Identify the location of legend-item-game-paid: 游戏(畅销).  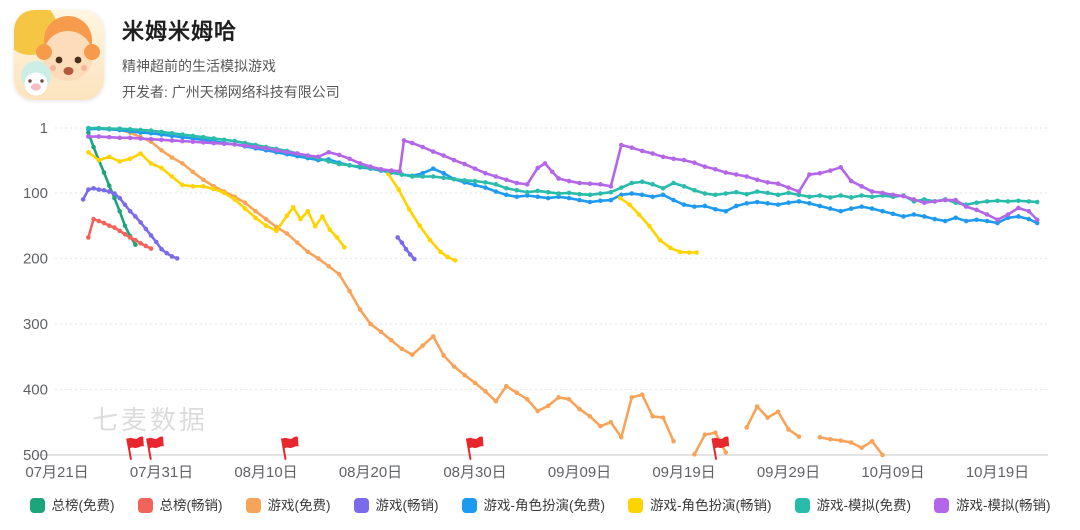
(396, 505).